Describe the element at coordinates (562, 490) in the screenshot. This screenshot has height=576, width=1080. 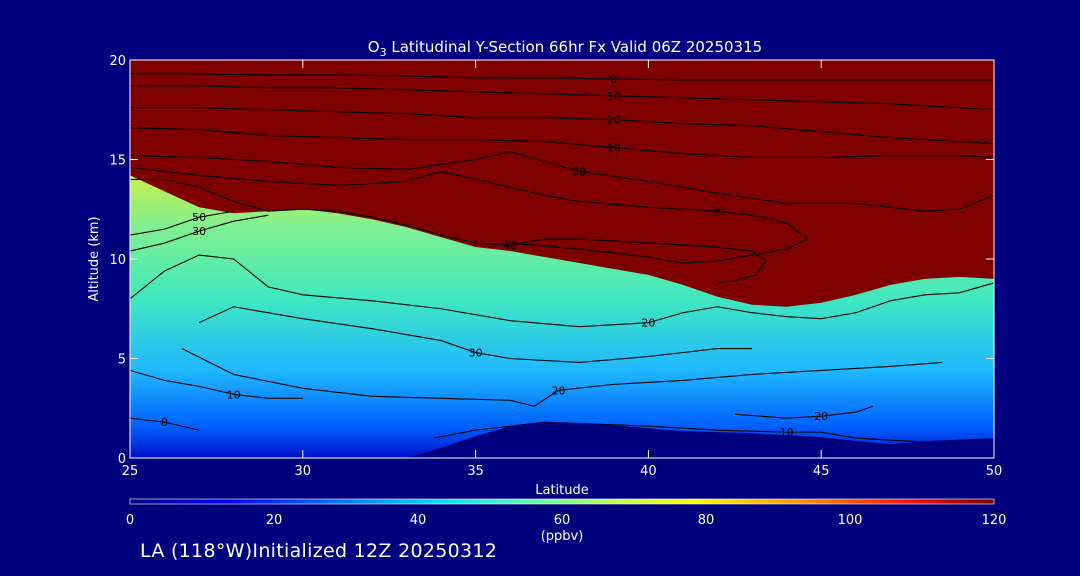
I see `x-axis-label: Latitude` at that location.